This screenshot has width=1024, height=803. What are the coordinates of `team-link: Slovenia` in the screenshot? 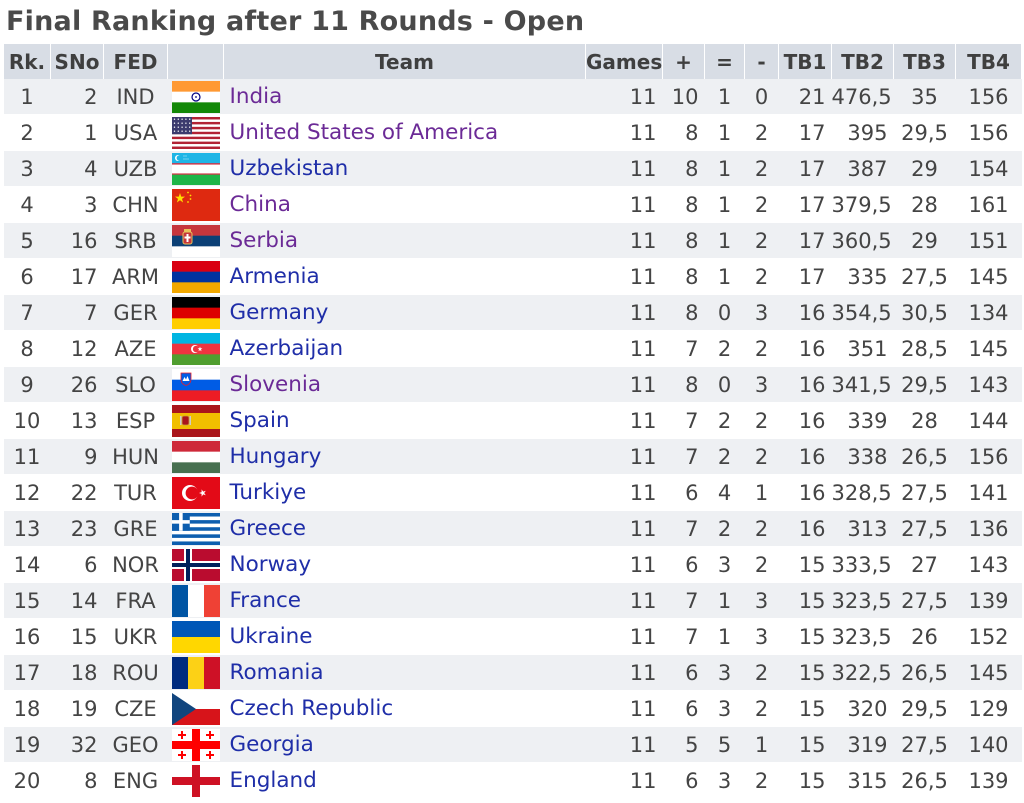 It's located at (275, 384).